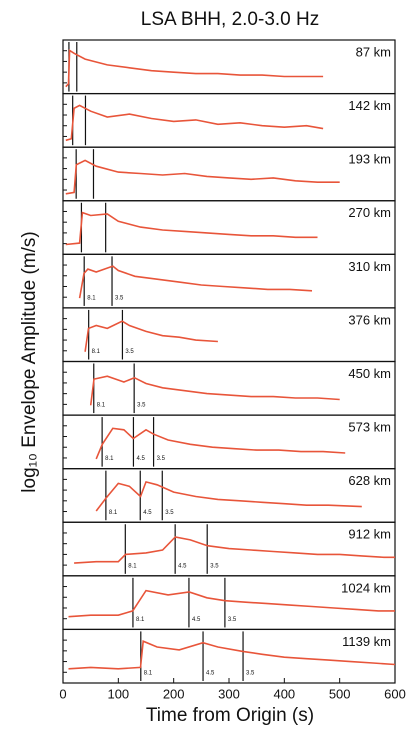 This screenshot has height=730, width=410. Describe the element at coordinates (340, 693) in the screenshot. I see `x-tick-label: 500` at that location.